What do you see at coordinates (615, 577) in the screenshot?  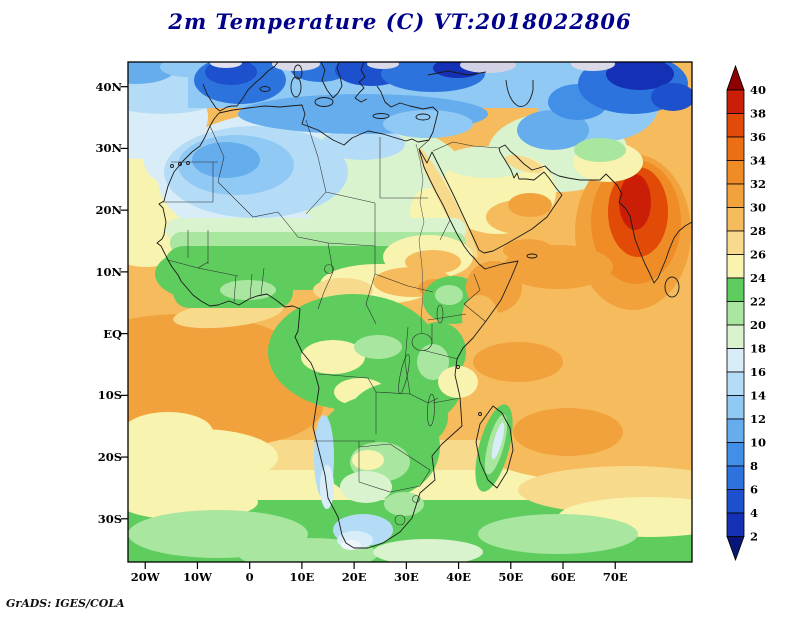 I see `lon-tick-label-70E: 70E` at bounding box center [615, 577].